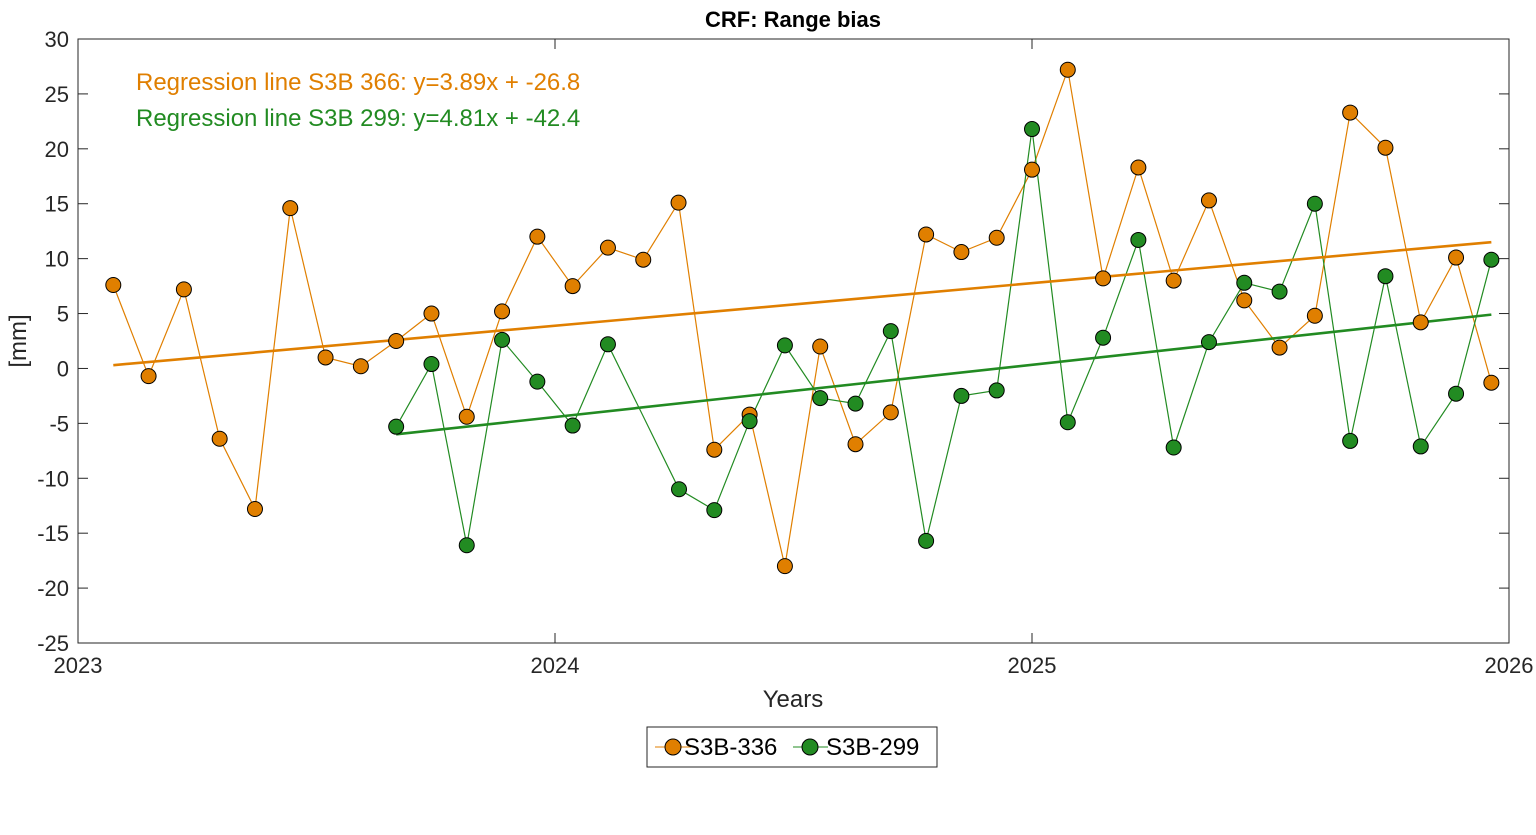 The image size is (1536, 835). What do you see at coordinates (53, 588) in the screenshot?
I see `y-tick-label: -20` at bounding box center [53, 588].